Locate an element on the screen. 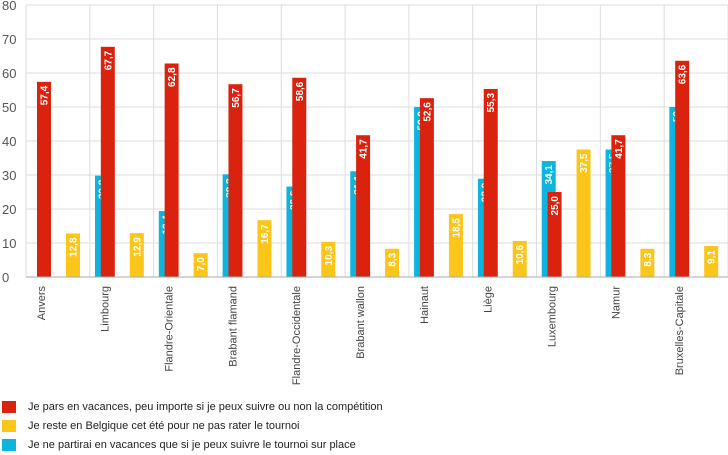 The width and height of the screenshot is (728, 455). data-label-0-9: 41,7 is located at coordinates (619, 149).